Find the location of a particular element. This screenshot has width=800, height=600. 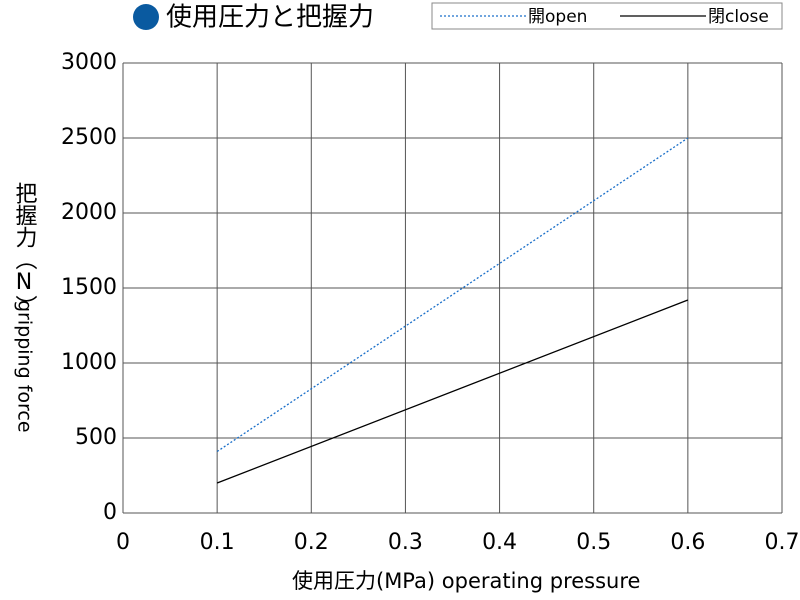

y-tick-label: 0 is located at coordinates (110, 512).